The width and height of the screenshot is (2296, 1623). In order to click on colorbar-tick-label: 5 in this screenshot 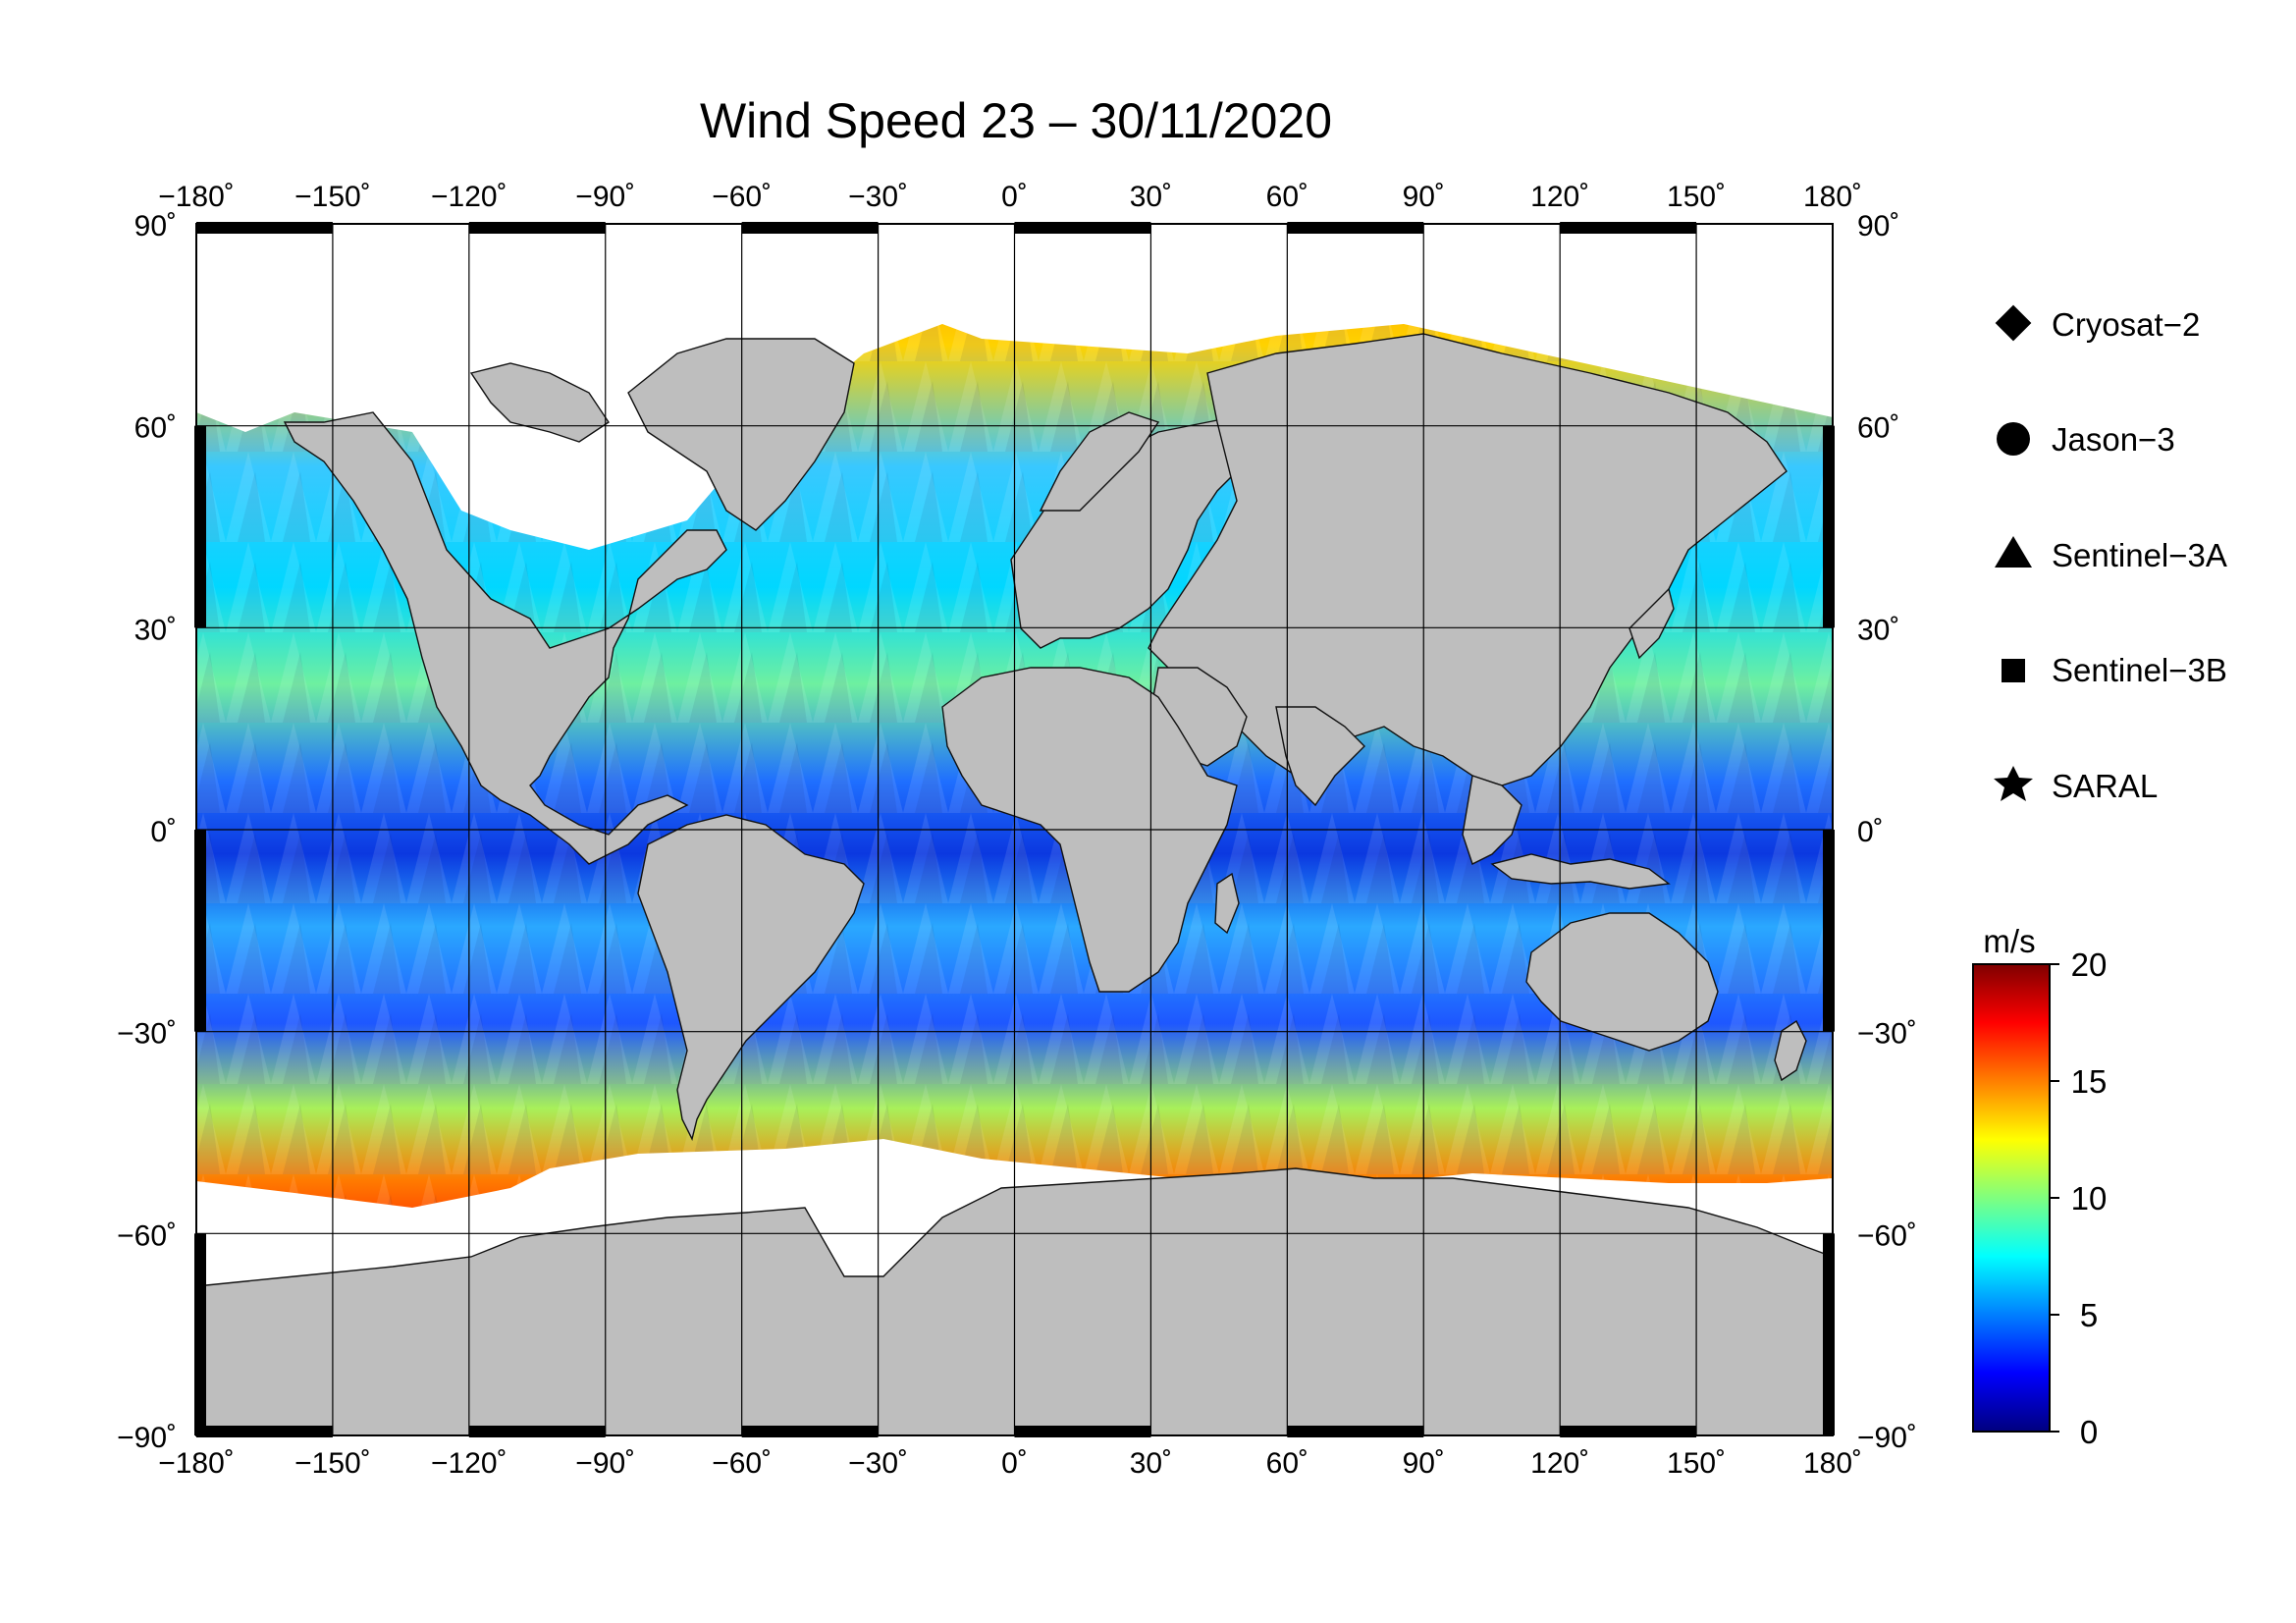, I will do `click(2089, 1315)`.